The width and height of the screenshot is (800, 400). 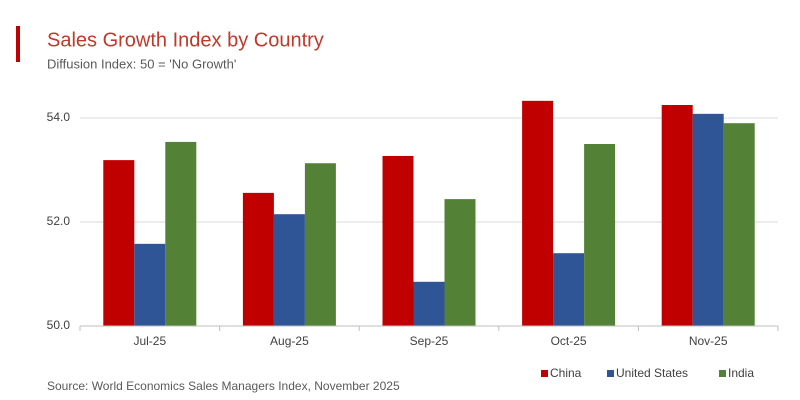 I want to click on legend-label: United States, so click(x=652, y=373).